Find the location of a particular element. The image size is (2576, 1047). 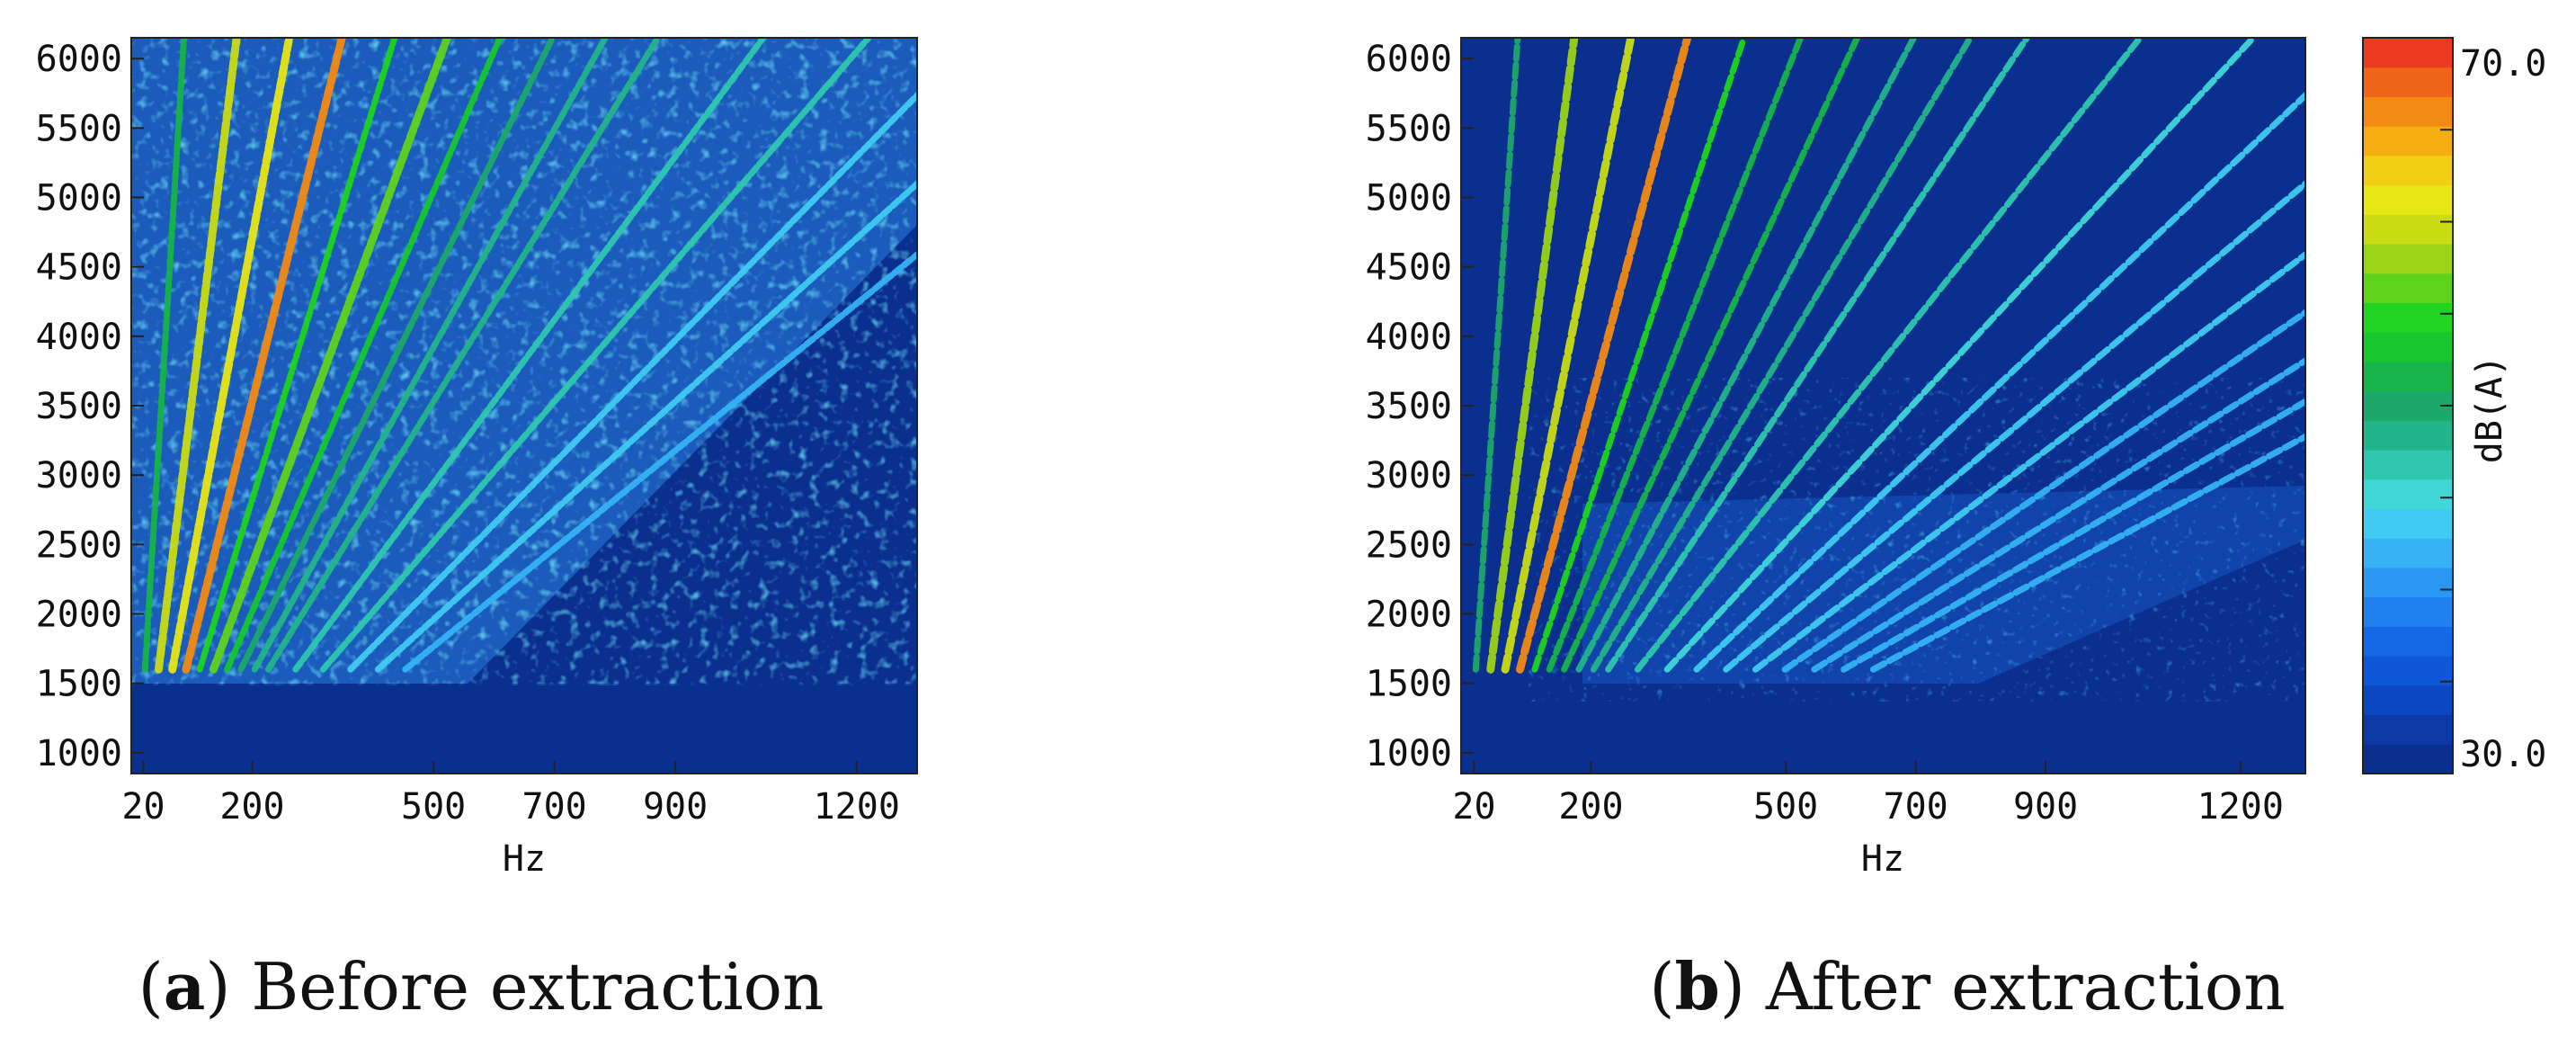

panel-a-x-axis-label: Hz is located at coordinates (525, 859).